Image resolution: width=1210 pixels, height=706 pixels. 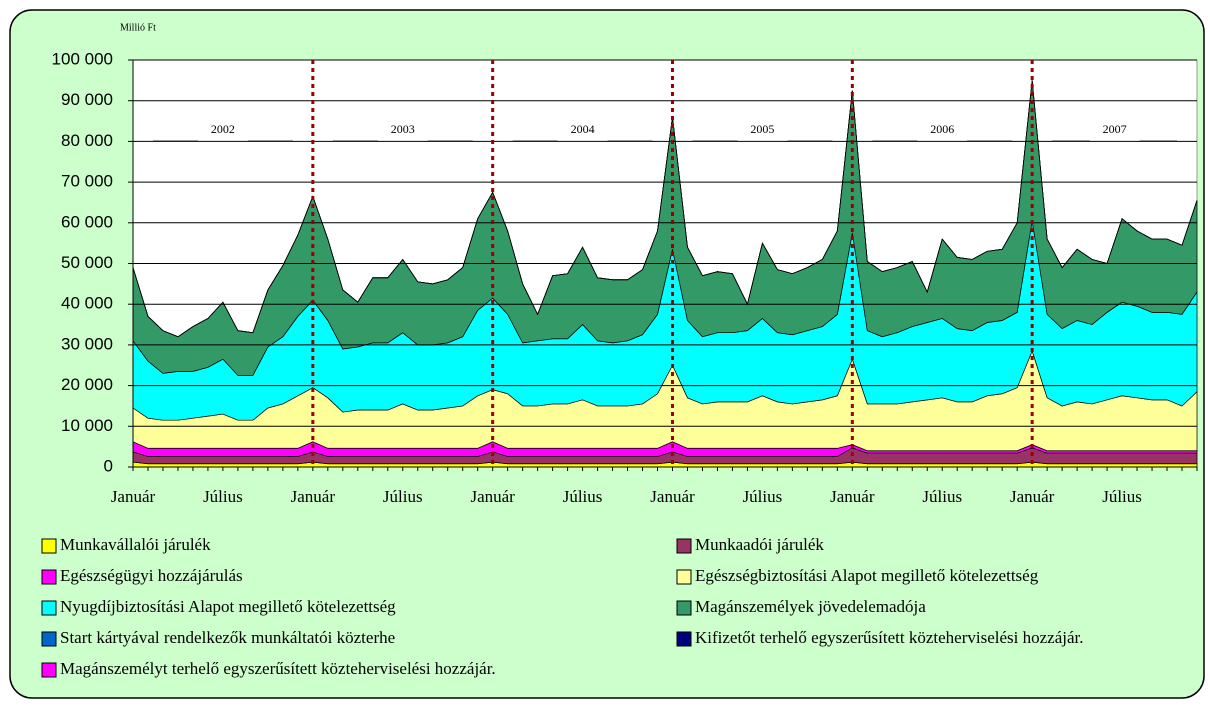 I want to click on legend-label: Magánszemélyek jövedelemadója, so click(x=810, y=606).